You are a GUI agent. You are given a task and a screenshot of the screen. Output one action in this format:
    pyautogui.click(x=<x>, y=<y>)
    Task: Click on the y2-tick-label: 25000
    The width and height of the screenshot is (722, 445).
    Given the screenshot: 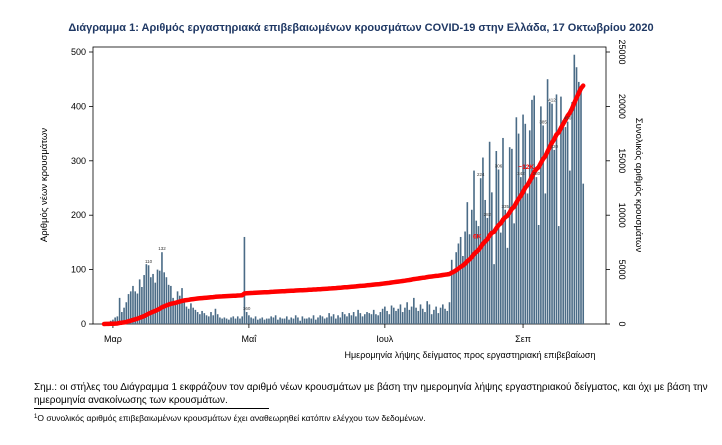 What is the action you would take?
    pyautogui.click(x=622, y=51)
    